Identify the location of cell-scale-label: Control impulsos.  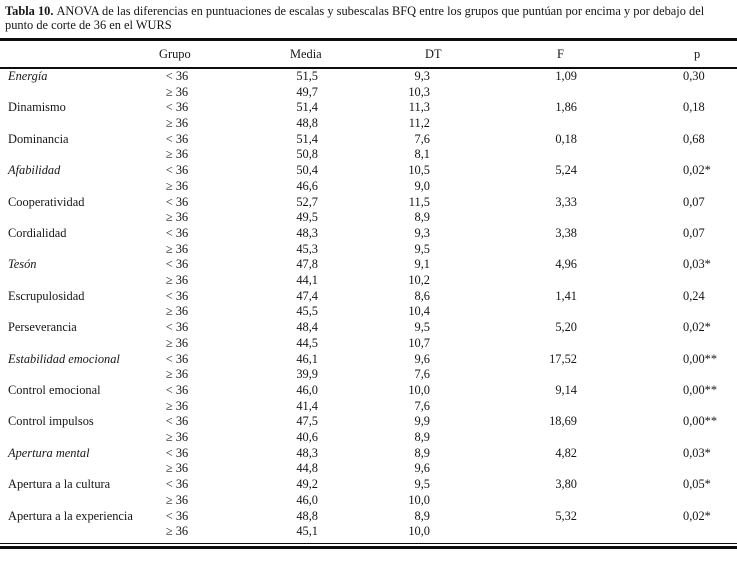
(51, 421).